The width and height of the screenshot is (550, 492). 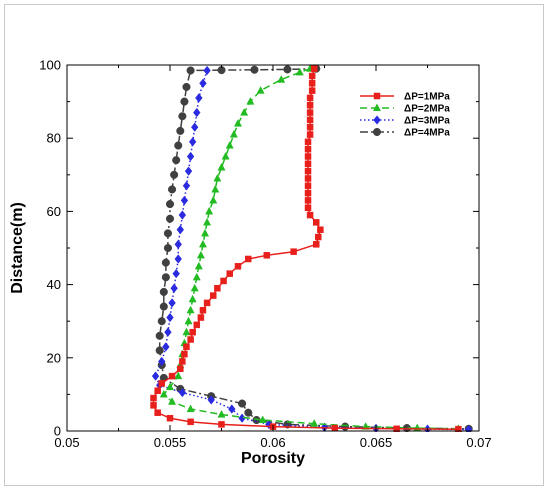 What do you see at coordinates (54, 138) in the screenshot?
I see `y-tick-label: 80` at bounding box center [54, 138].